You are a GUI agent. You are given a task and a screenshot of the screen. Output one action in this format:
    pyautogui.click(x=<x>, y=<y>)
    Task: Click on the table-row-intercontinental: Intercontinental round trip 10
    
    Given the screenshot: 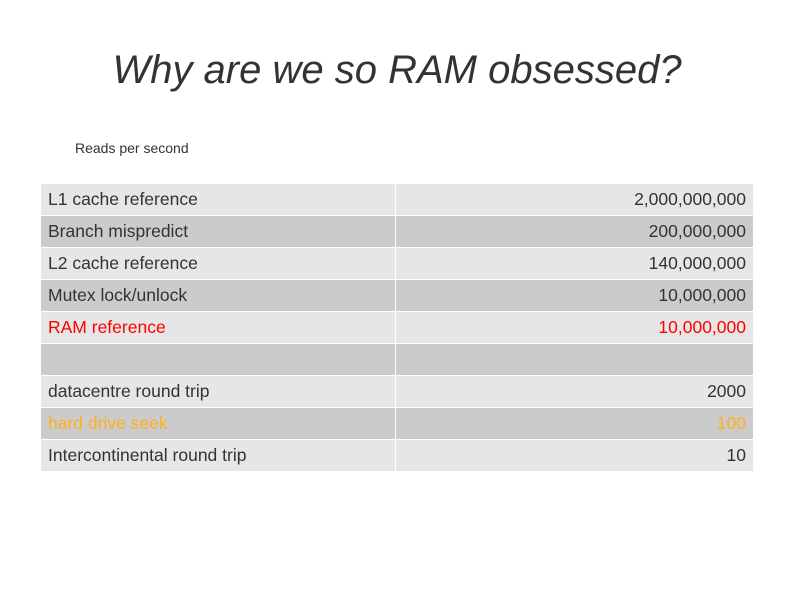 What is the action you would take?
    pyautogui.click(x=397, y=455)
    